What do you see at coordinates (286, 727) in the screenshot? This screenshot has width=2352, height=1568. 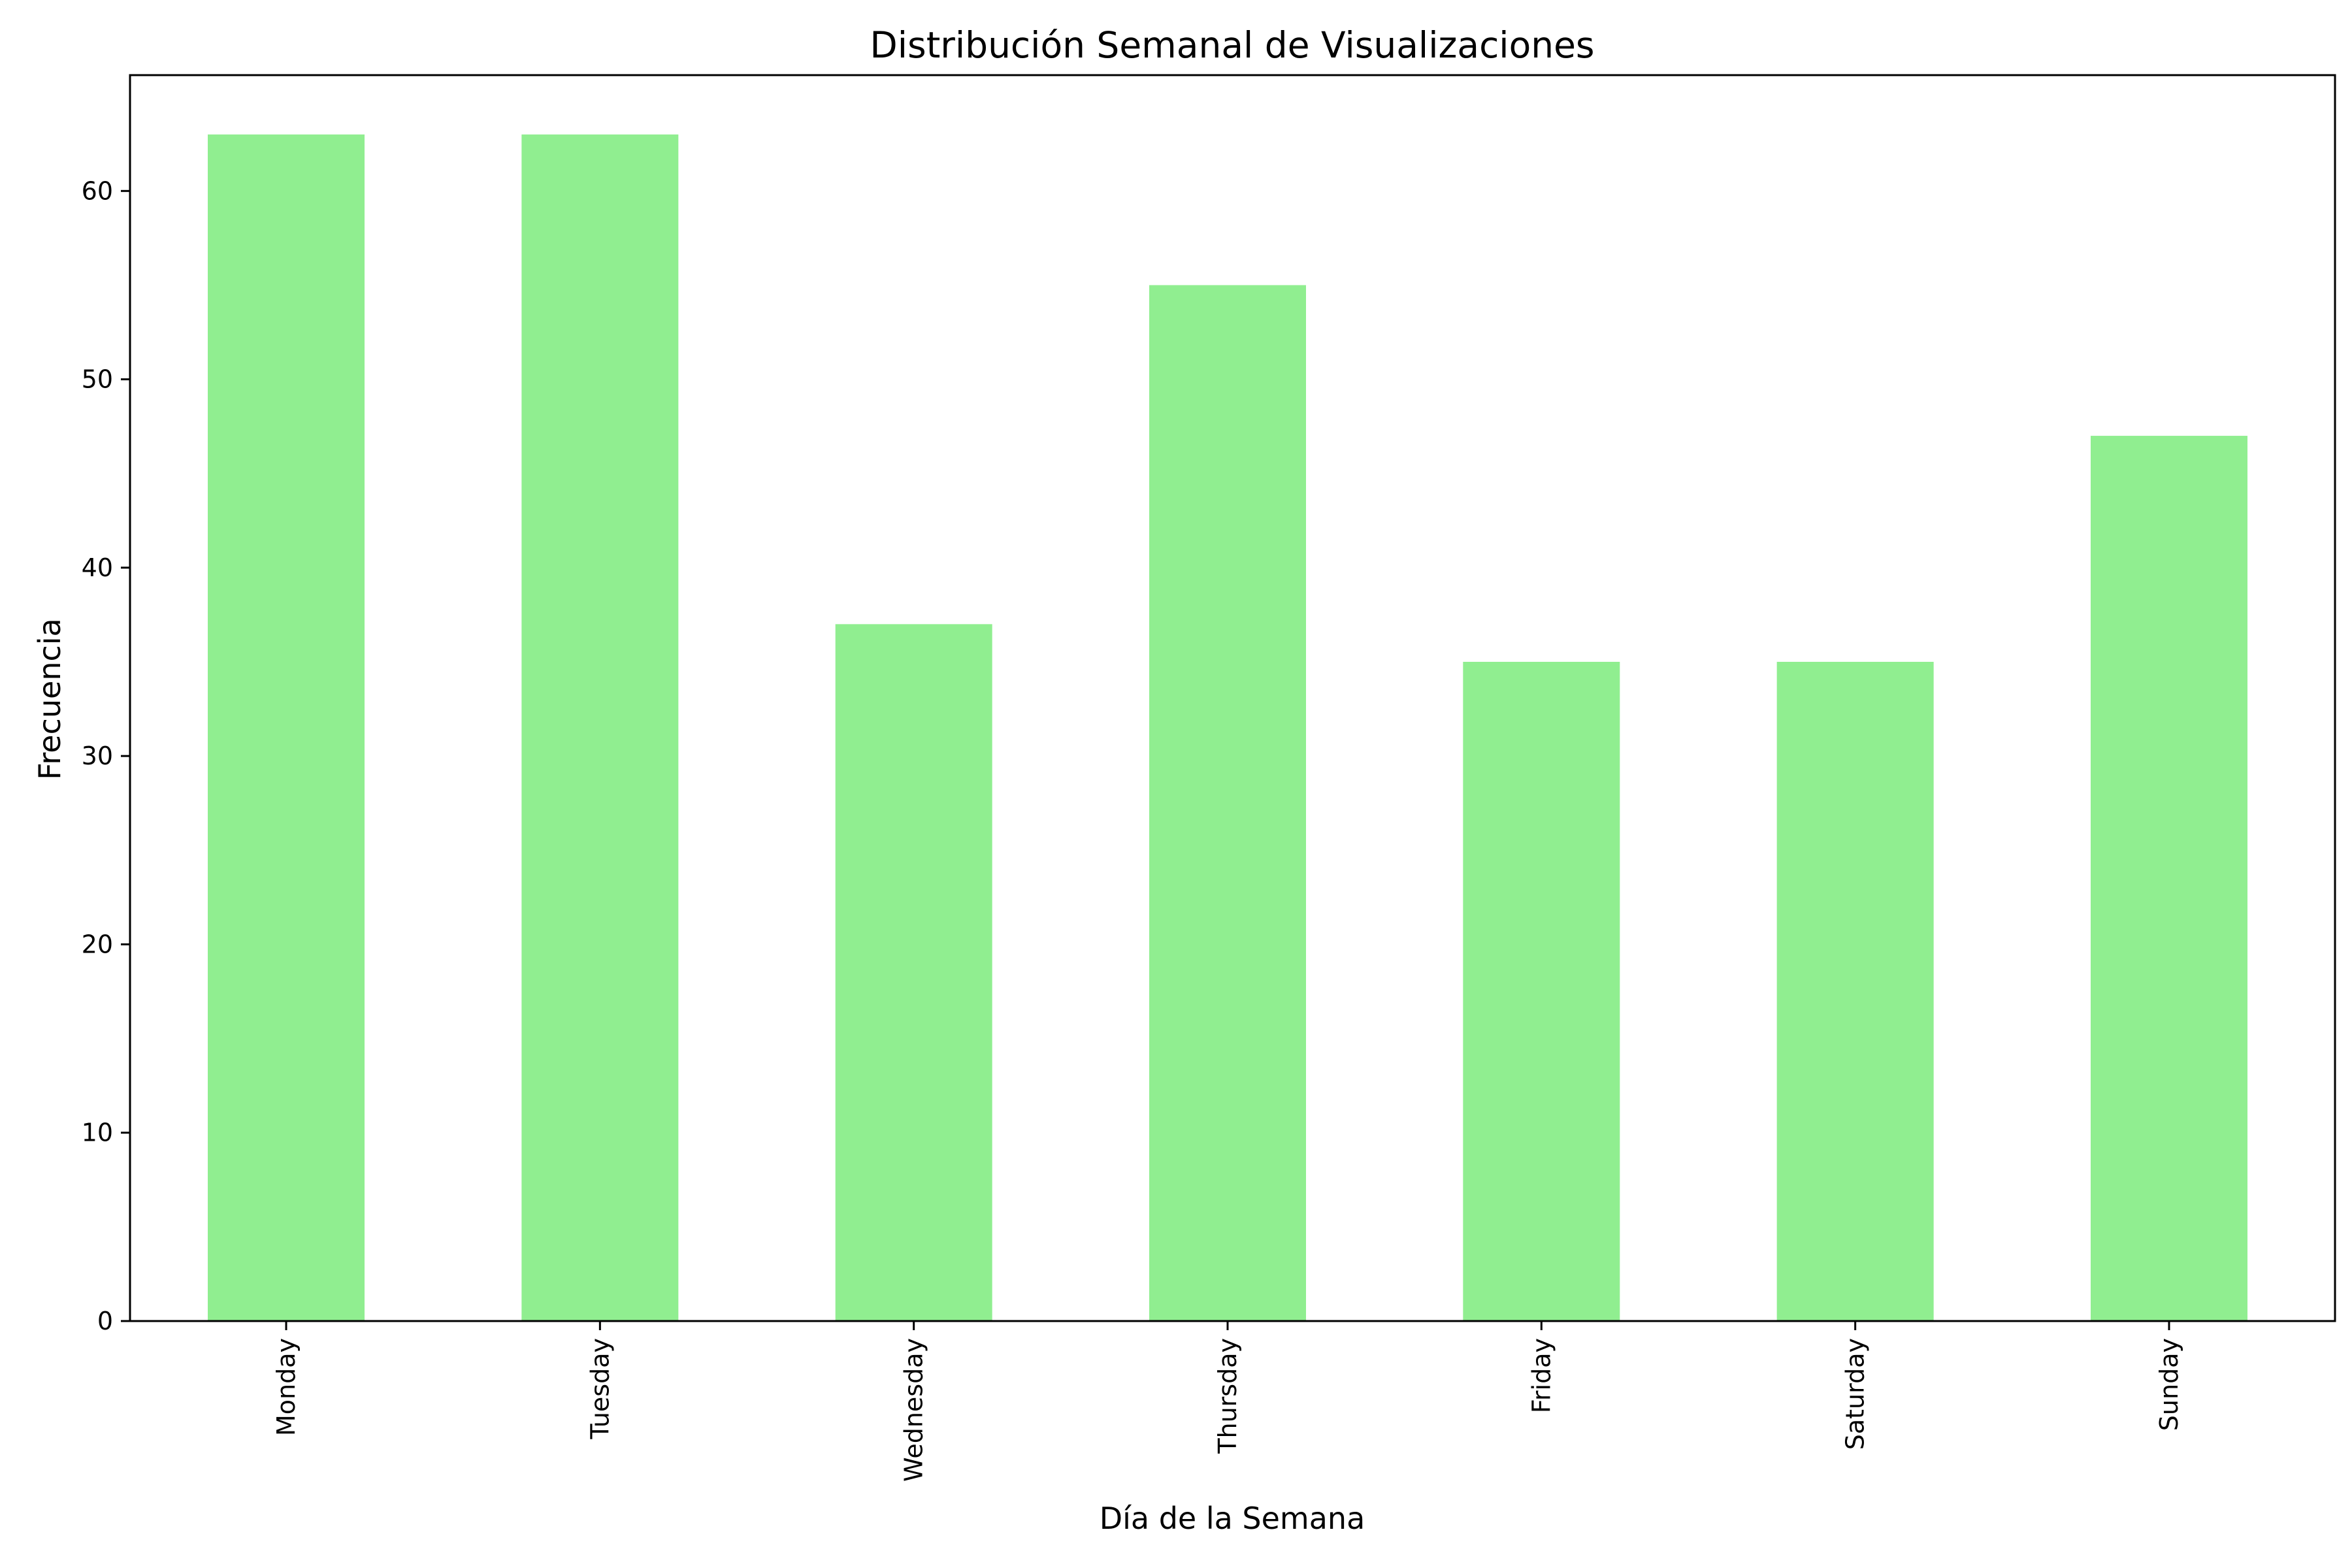 I see `bar-monday` at bounding box center [286, 727].